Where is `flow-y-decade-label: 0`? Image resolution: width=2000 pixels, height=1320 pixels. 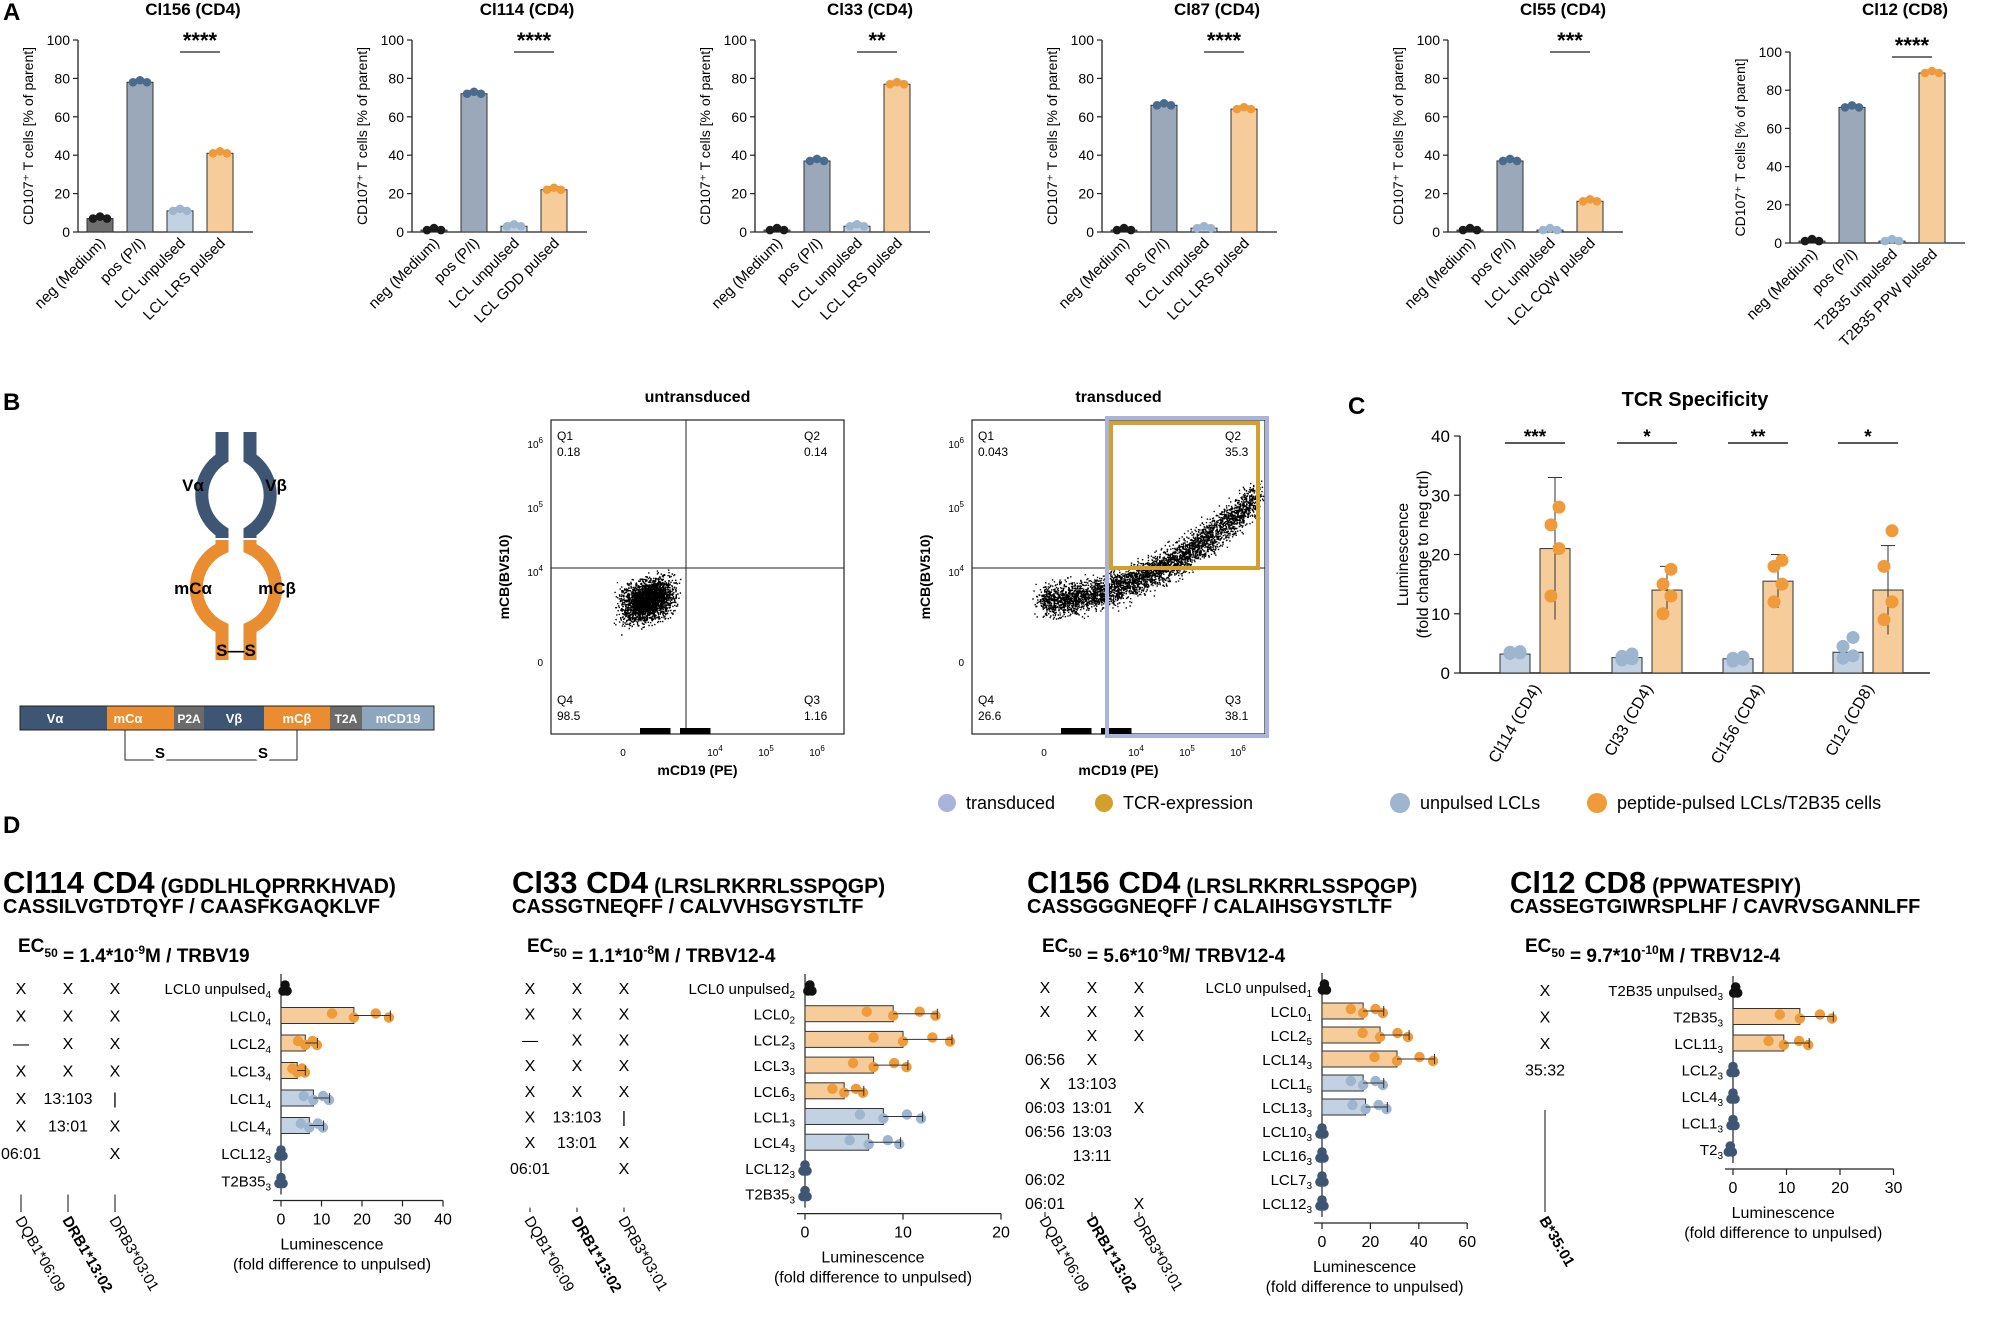 flow-y-decade-label: 0 is located at coordinates (961, 663).